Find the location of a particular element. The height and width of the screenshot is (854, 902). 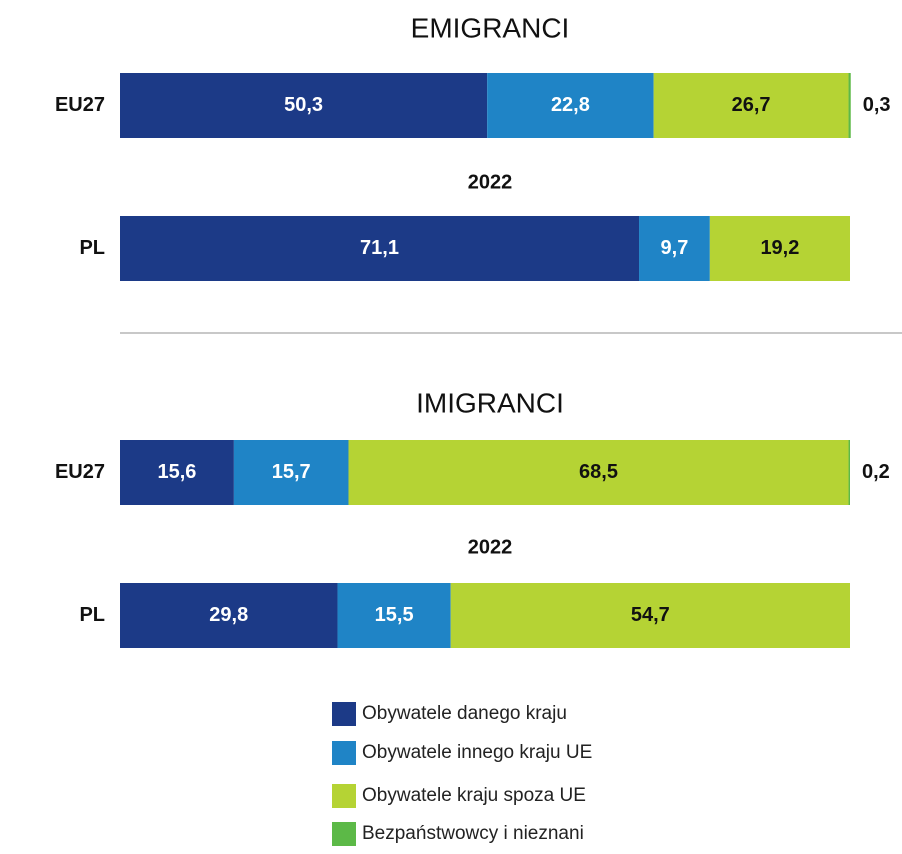

legend-label: Obywatele danego kraju is located at coordinates (464, 713).